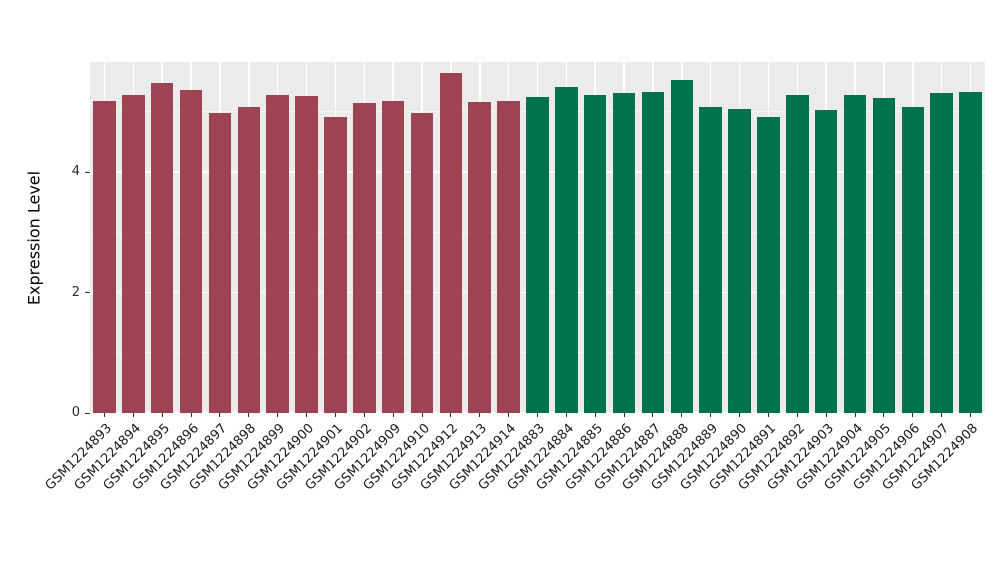 The image size is (1000, 580). Describe the element at coordinates (75, 172) in the screenshot. I see `y-tick-label: 4` at that location.